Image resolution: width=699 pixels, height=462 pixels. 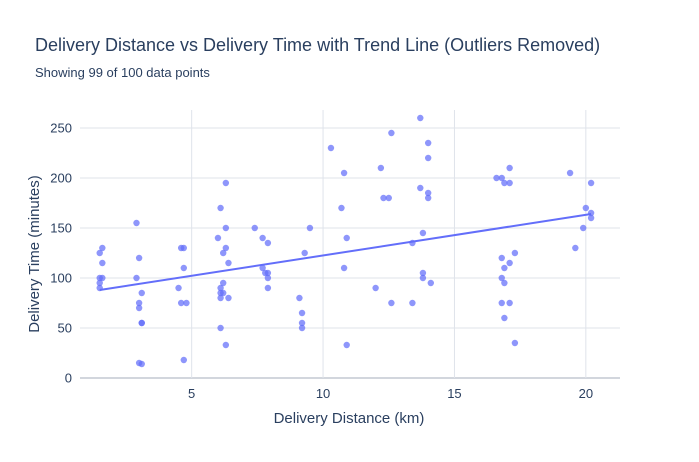 I want to click on x-tick-label: 5, so click(x=191, y=393).